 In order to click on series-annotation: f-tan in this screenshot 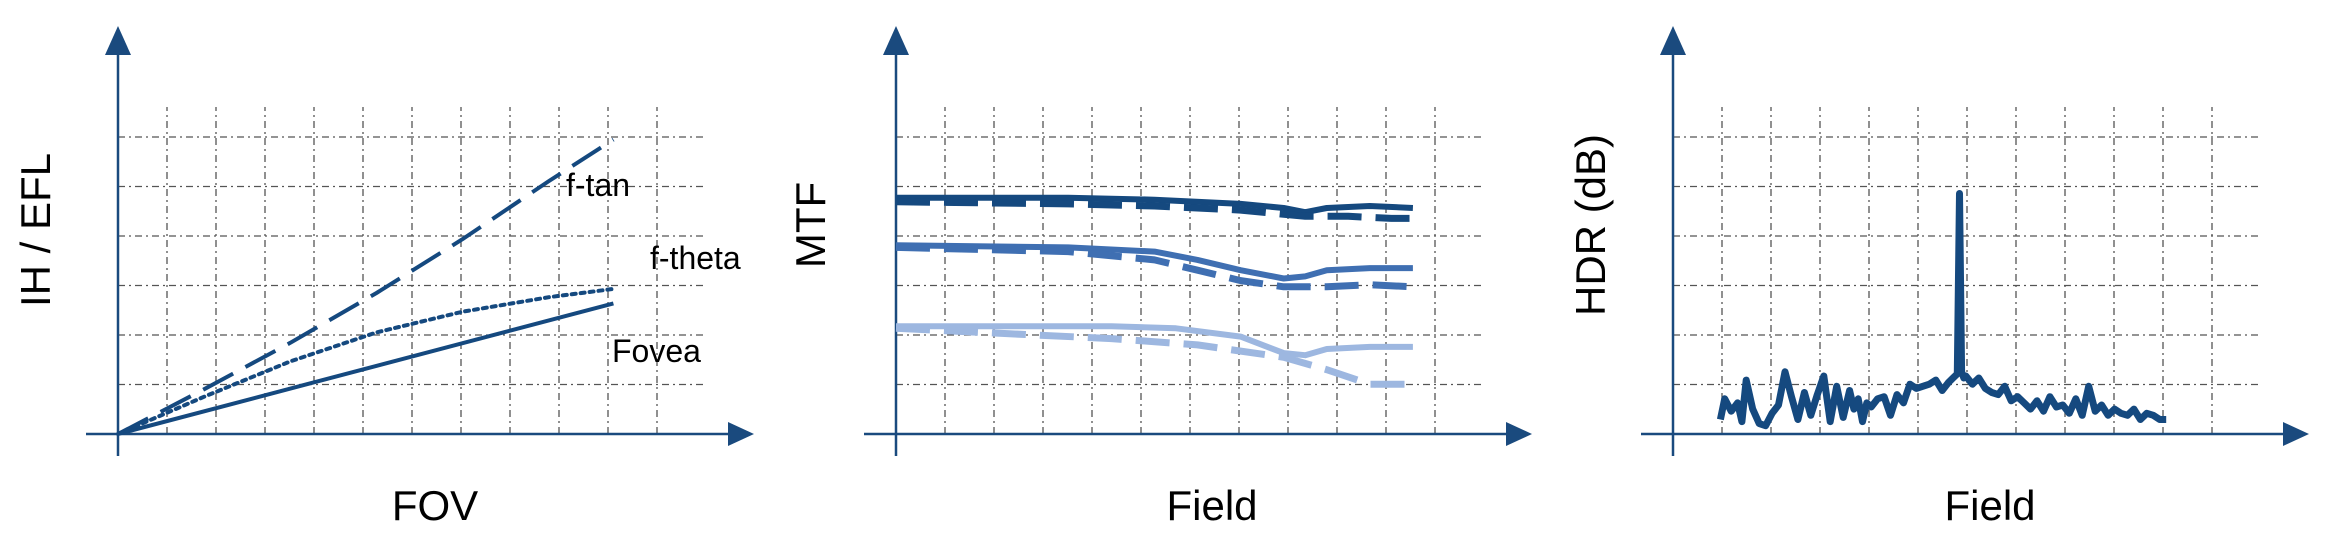, I will do `click(598, 185)`.